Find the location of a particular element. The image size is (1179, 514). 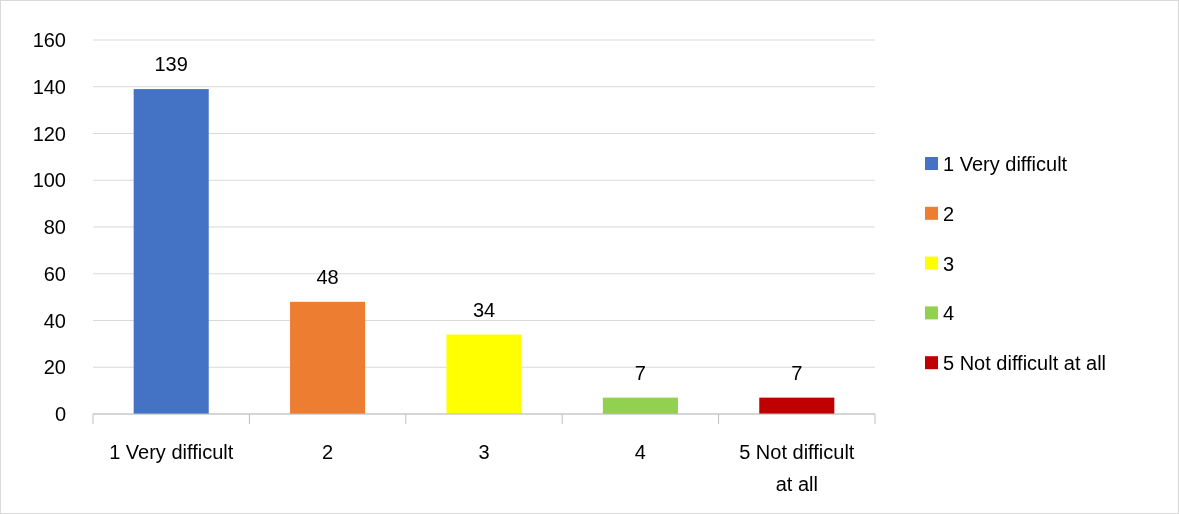

x-tick-label: 3 is located at coordinates (484, 452).